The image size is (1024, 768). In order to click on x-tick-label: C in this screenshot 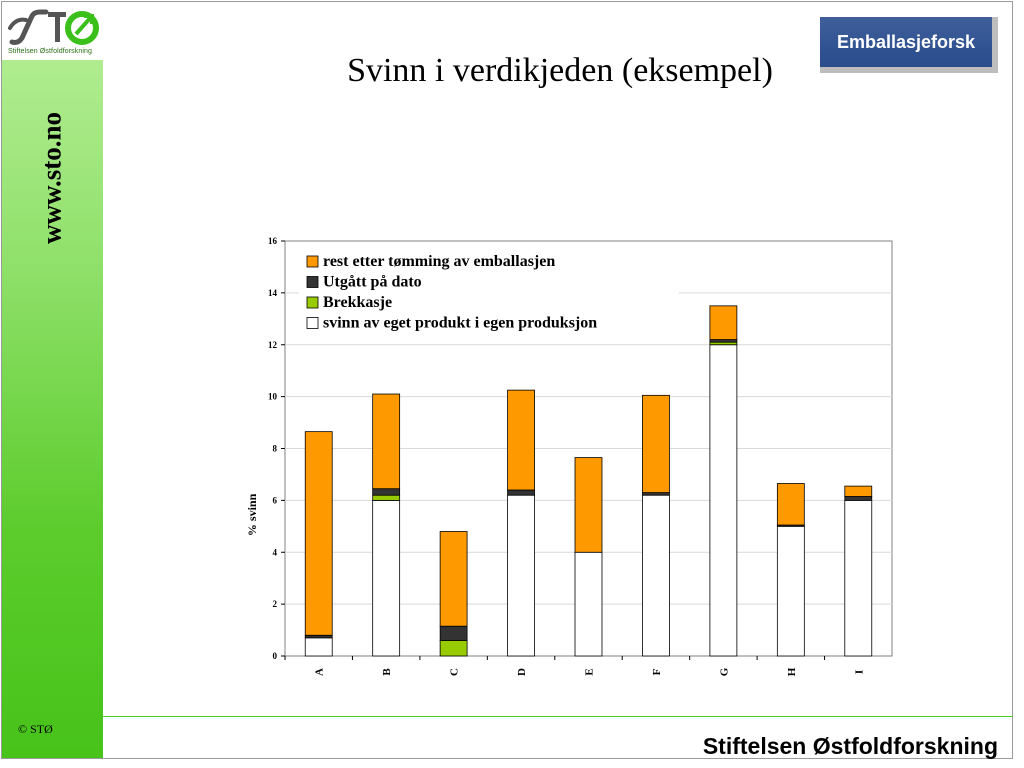, I will do `click(455, 672)`.